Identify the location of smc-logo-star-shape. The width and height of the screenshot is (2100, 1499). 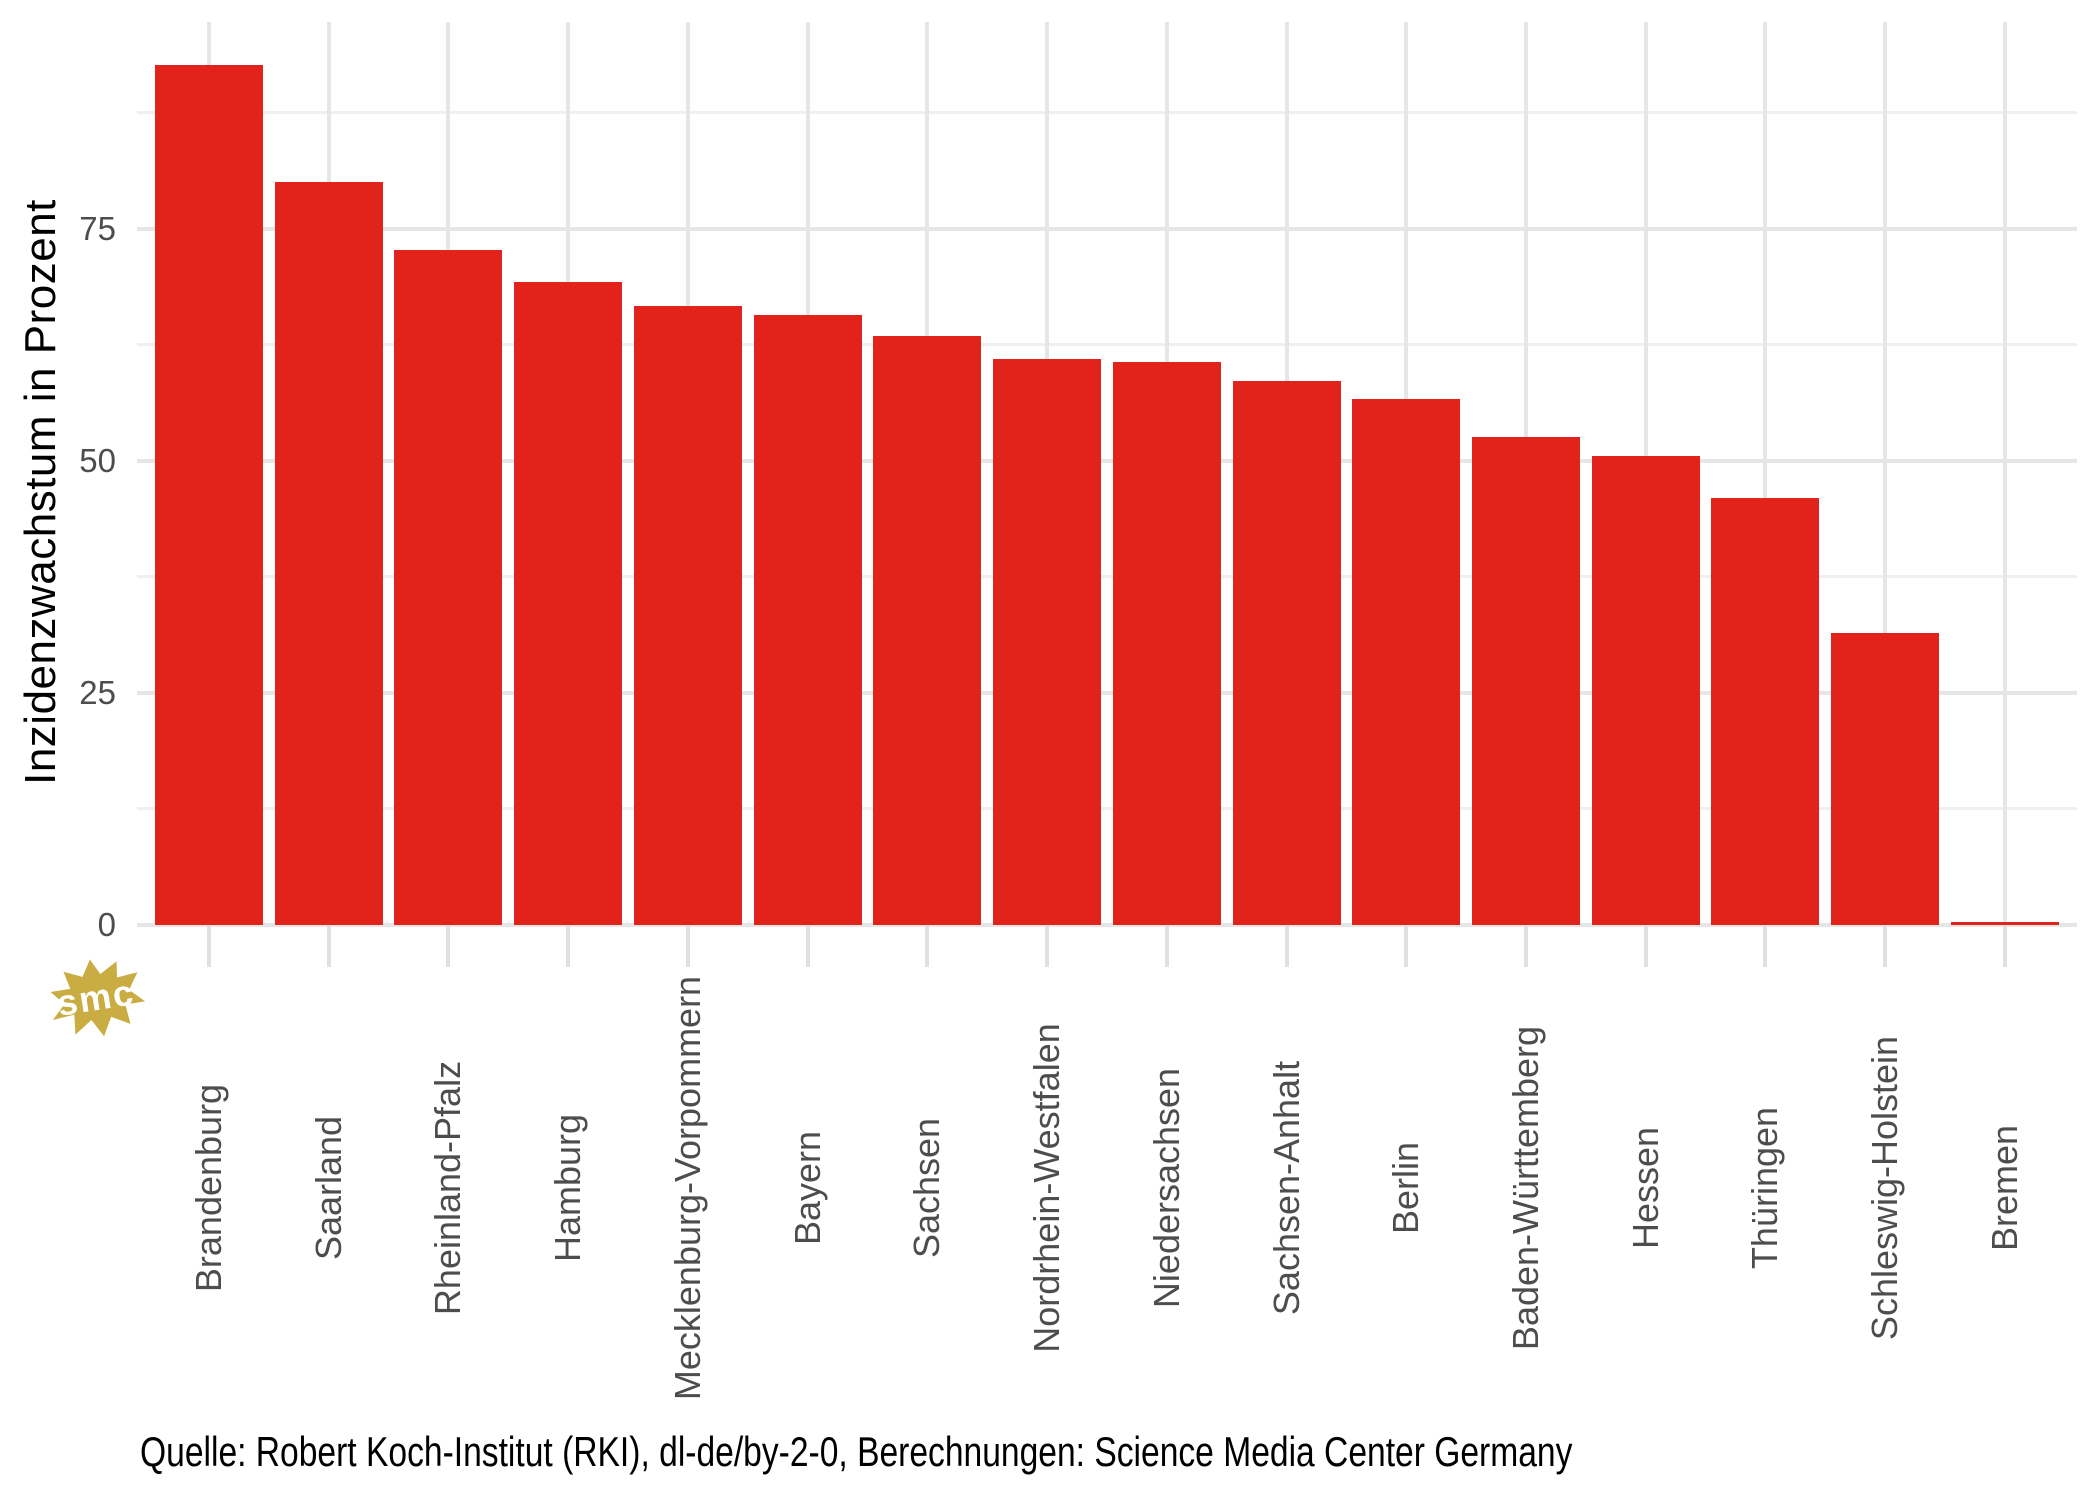
(98, 998).